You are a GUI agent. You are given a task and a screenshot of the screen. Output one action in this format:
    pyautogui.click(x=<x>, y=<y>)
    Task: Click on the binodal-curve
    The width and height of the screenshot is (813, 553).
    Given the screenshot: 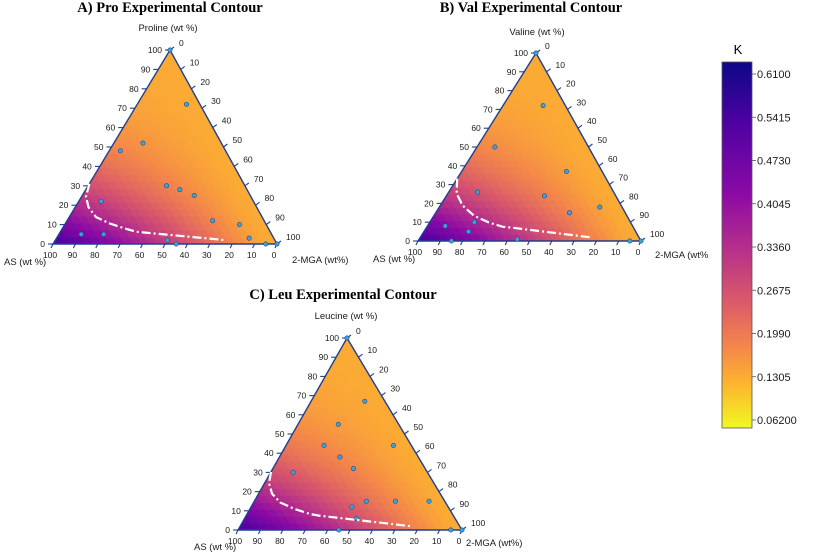 What is the action you would take?
    pyautogui.click(x=339, y=499)
    